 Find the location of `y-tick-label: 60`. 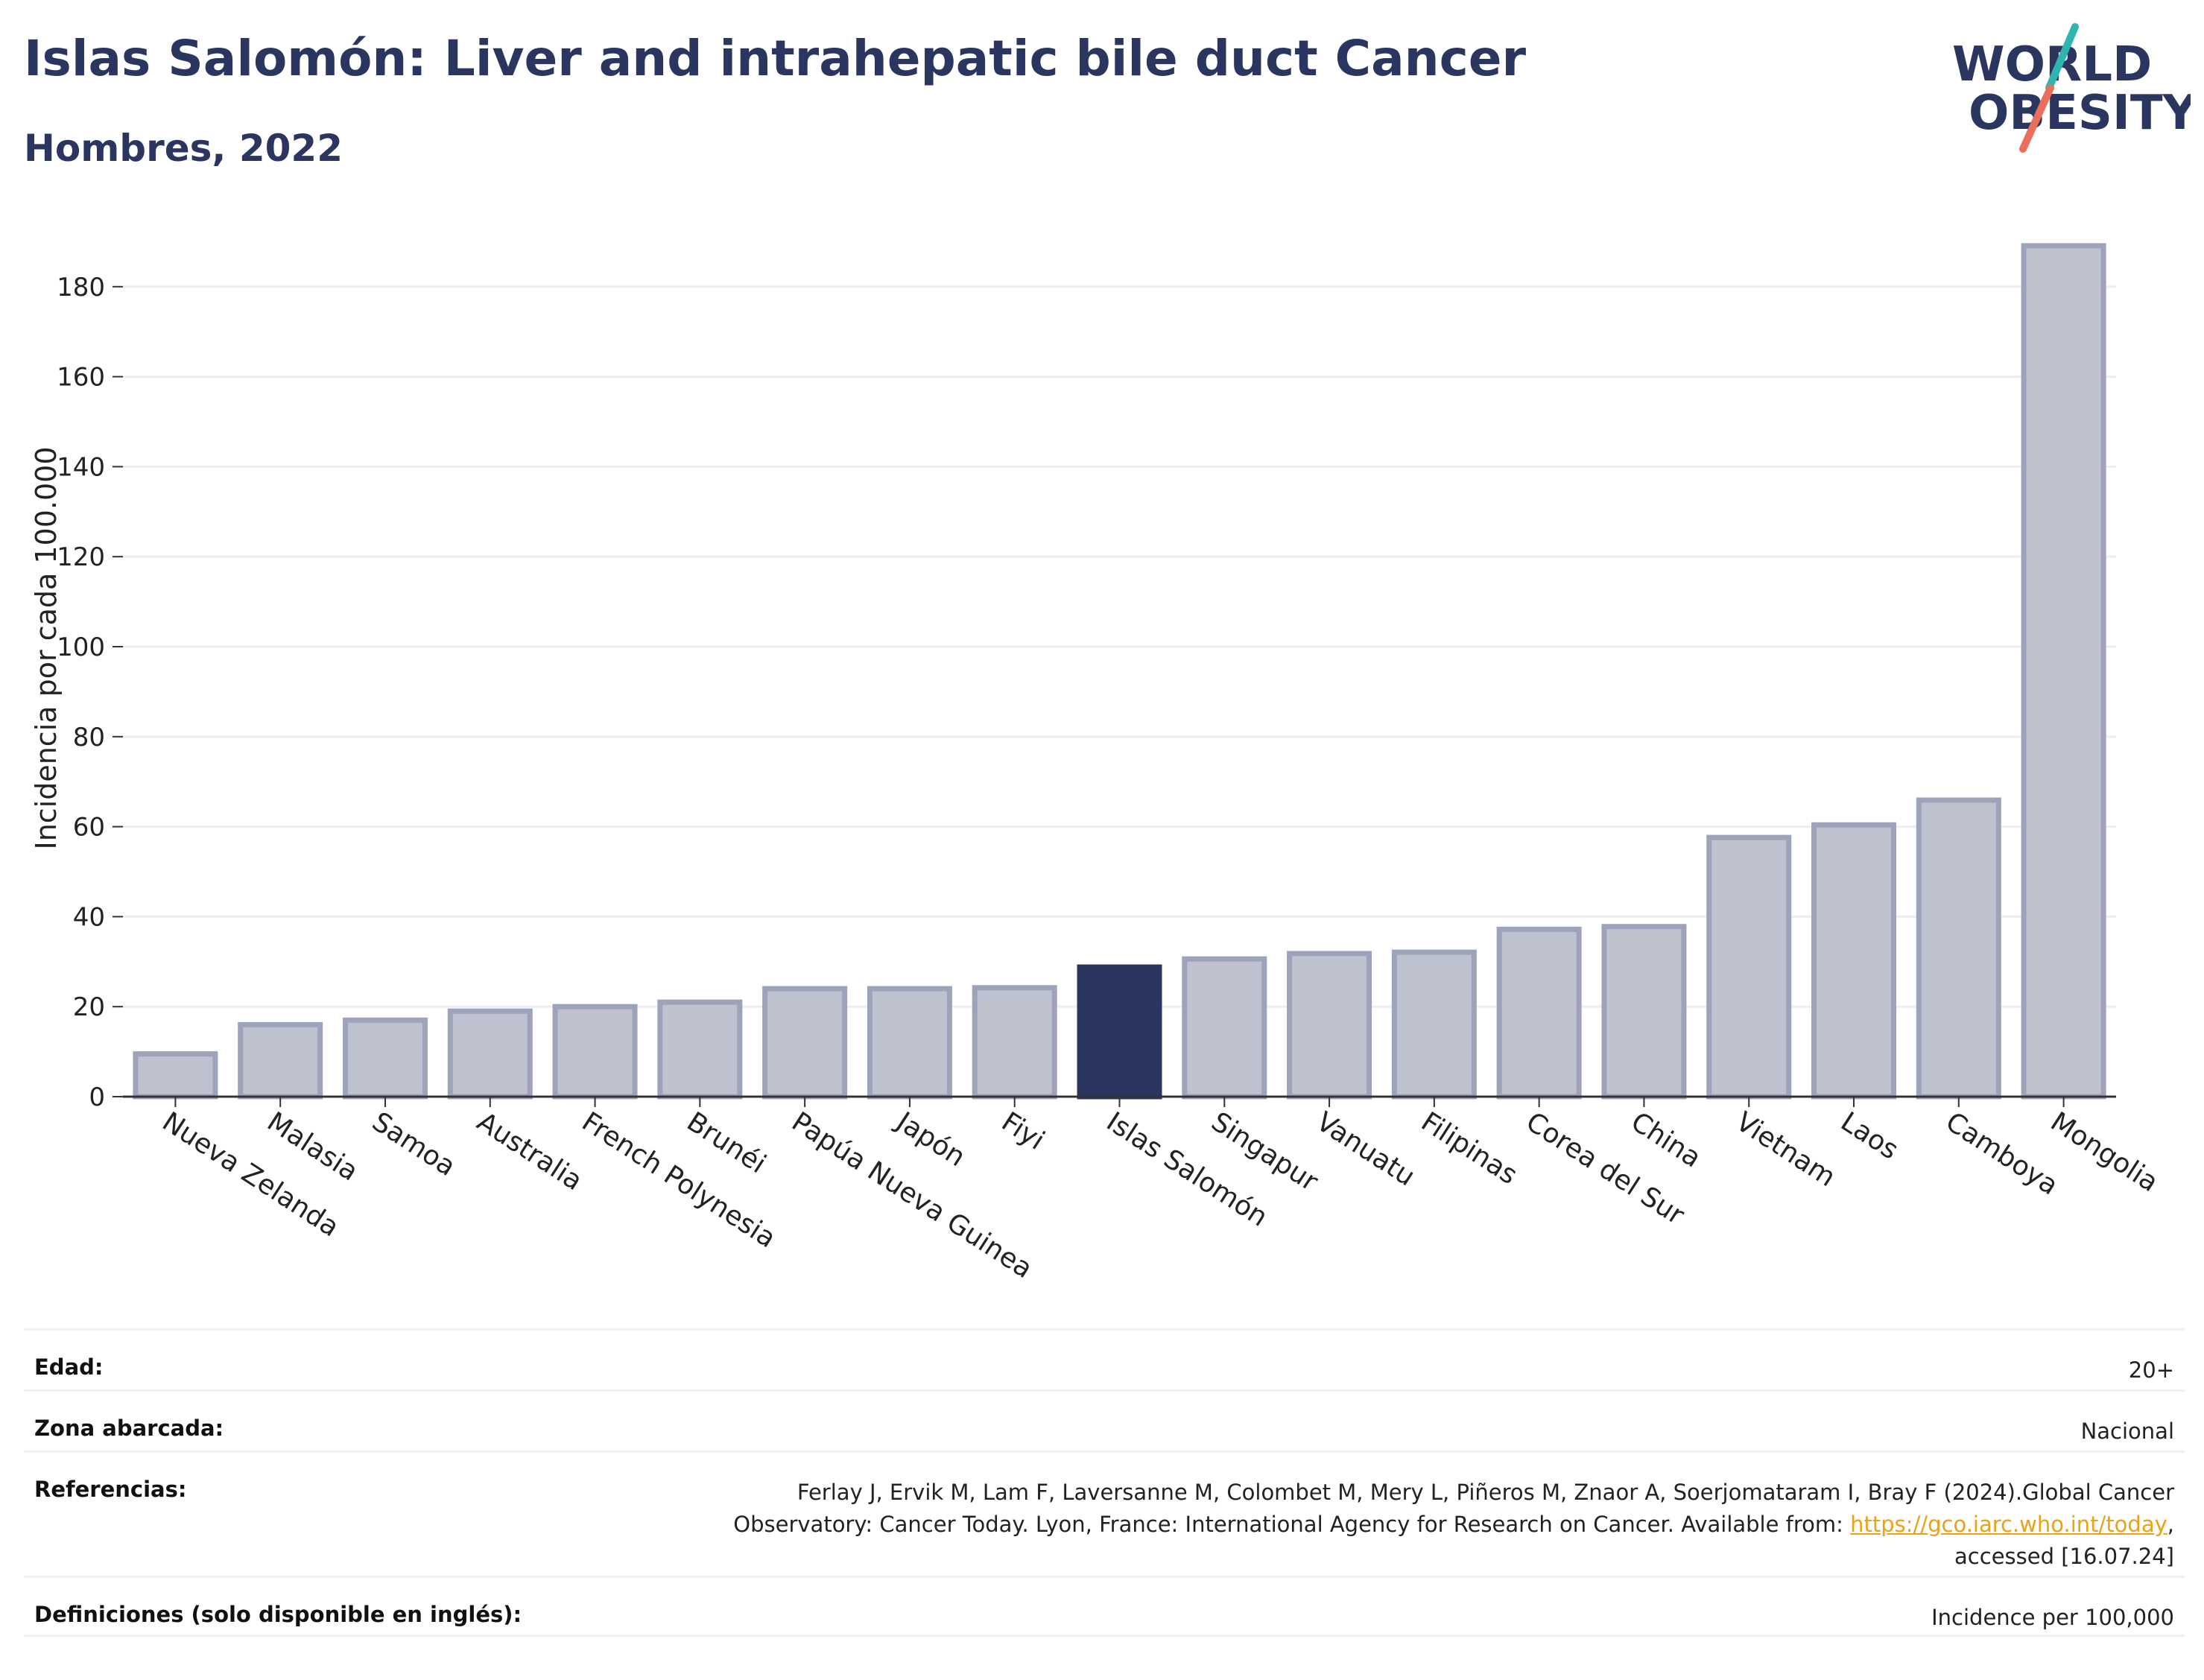

y-tick-label: 60 is located at coordinates (89, 828).